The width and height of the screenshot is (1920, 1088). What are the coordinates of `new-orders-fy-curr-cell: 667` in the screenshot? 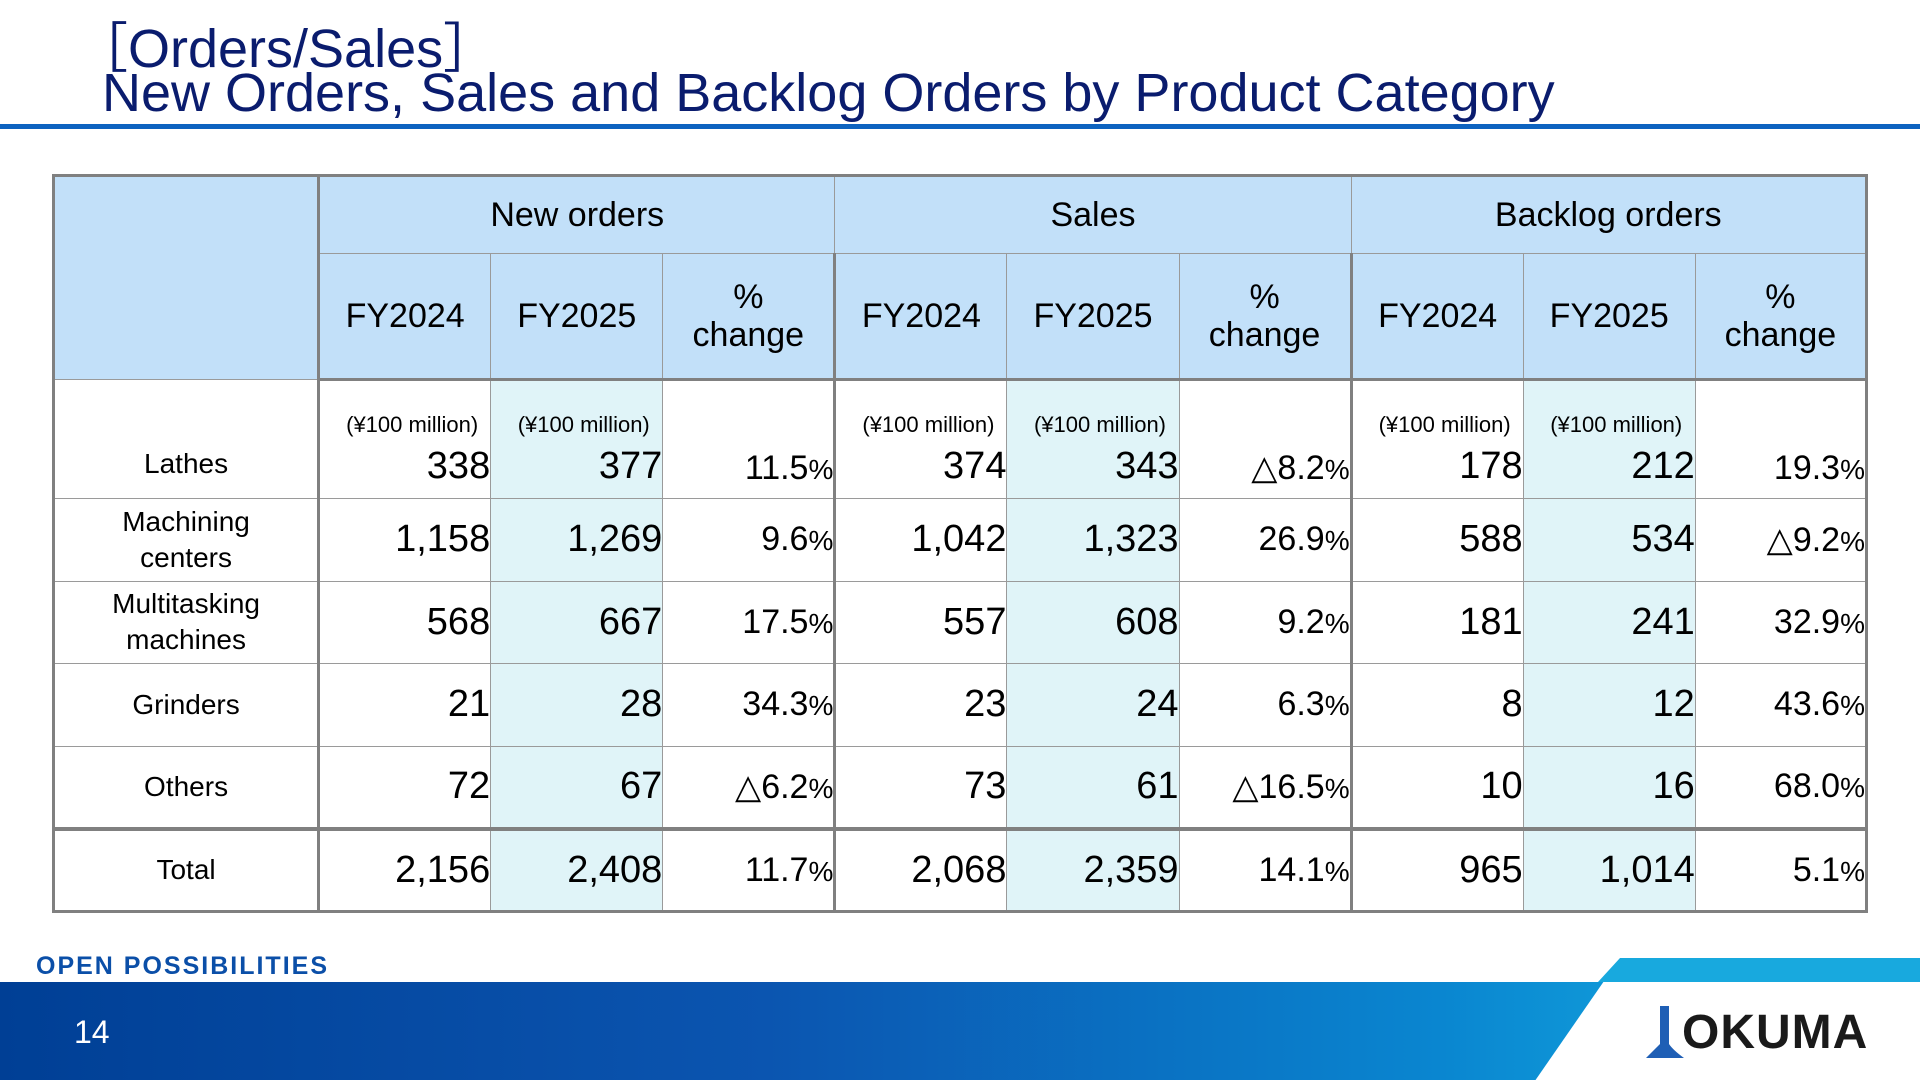 It's located at (577, 622).